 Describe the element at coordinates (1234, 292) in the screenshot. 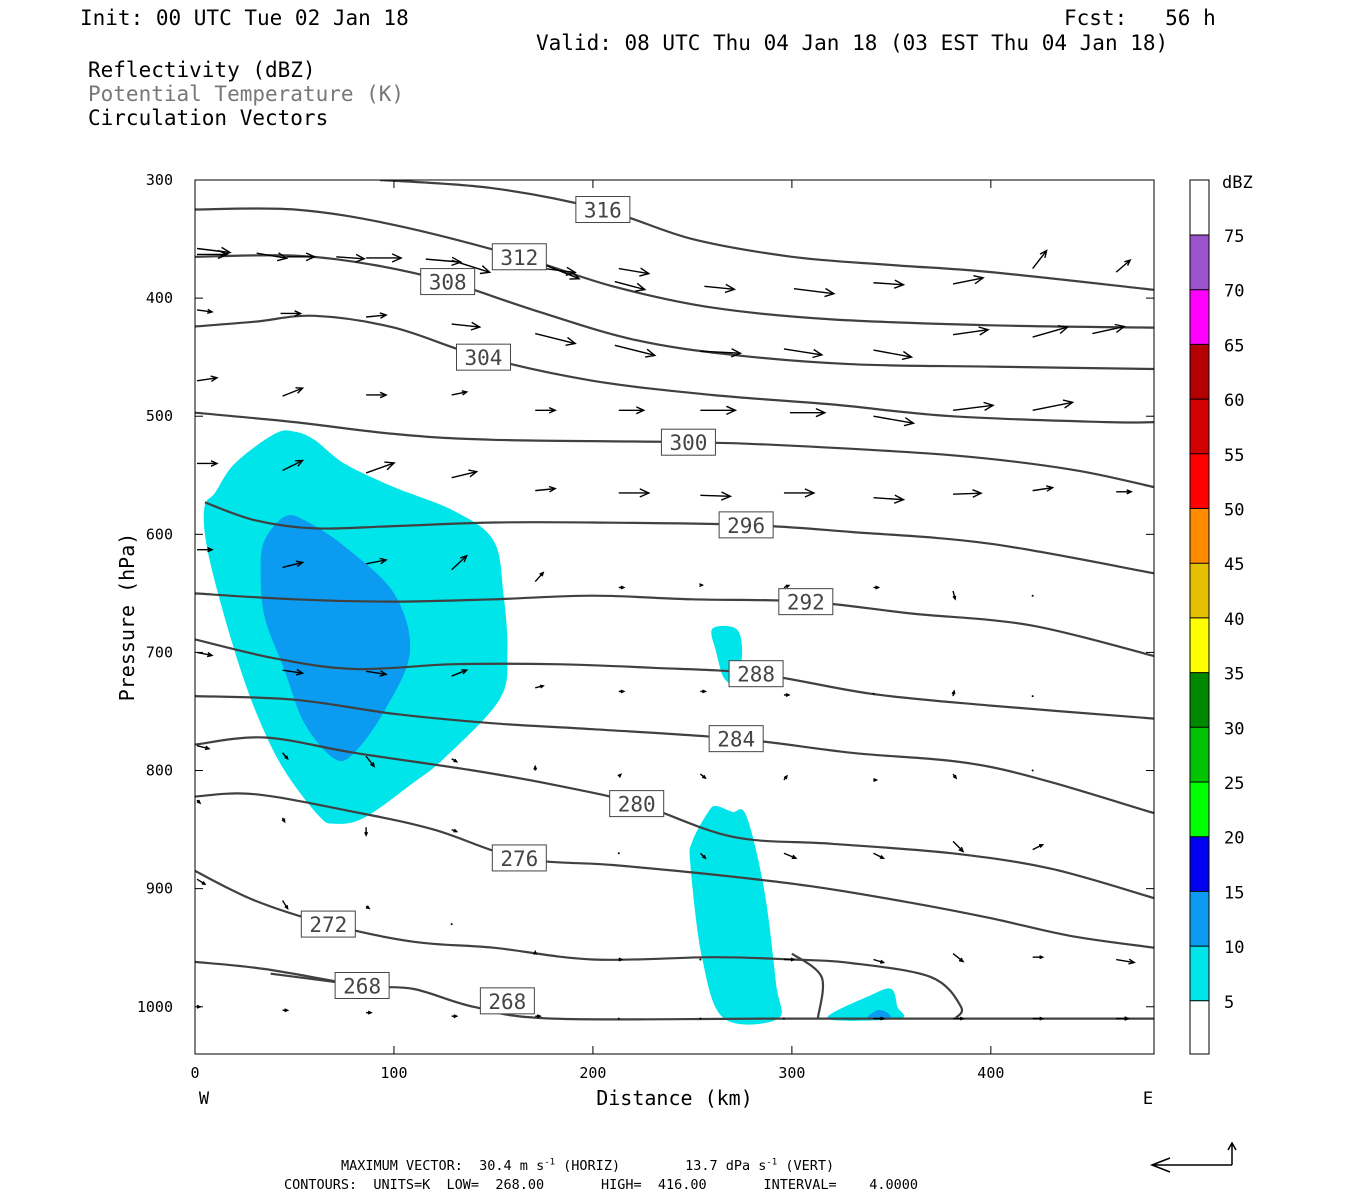

I see `colorbar-level-label: 70` at that location.